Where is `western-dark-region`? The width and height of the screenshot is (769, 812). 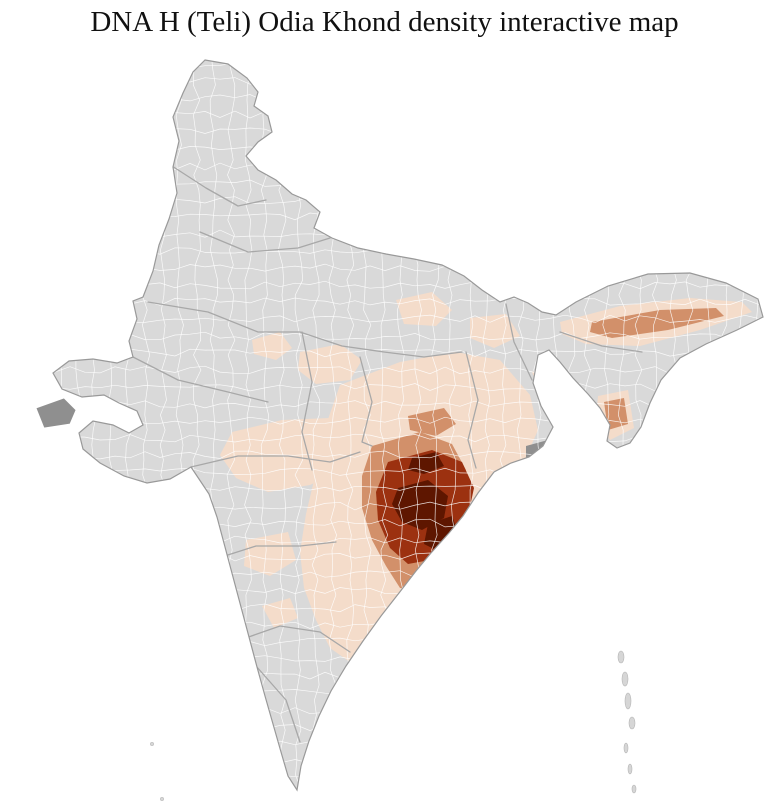
western-dark-region is located at coordinates (56, 413).